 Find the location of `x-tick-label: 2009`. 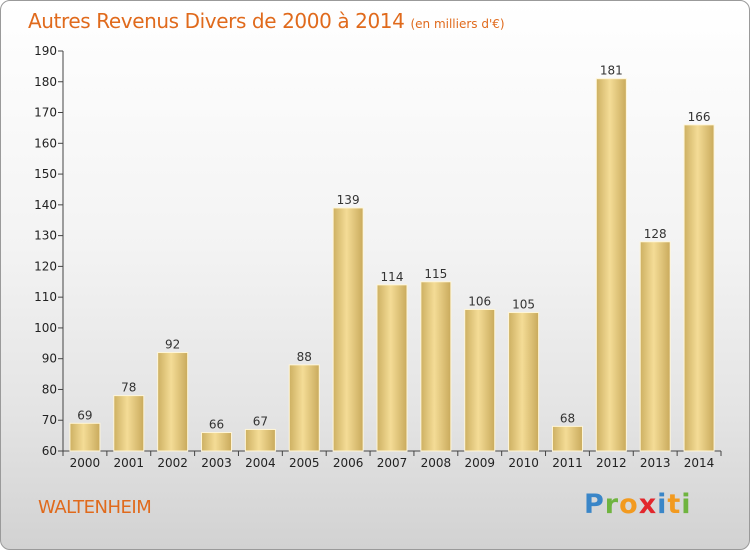

x-tick-label: 2009 is located at coordinates (479, 463).